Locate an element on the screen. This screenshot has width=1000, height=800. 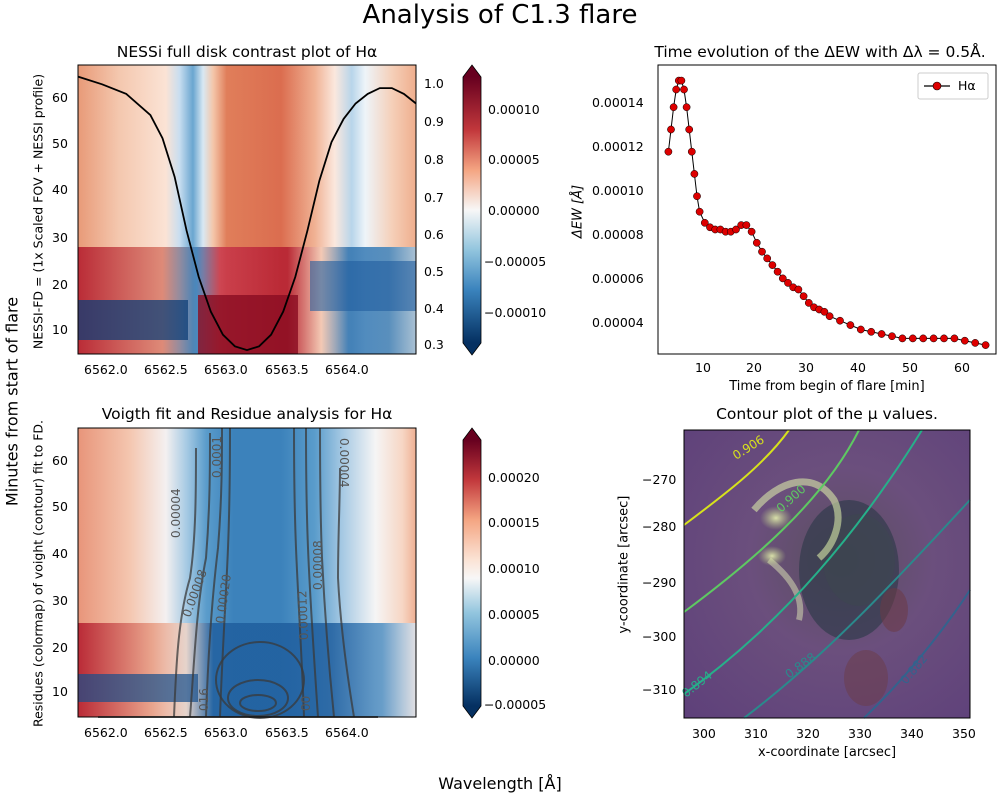
mu-plot: 0.906 0.900 0.894 0.888 0.882 is located at coordinates (825, 574).